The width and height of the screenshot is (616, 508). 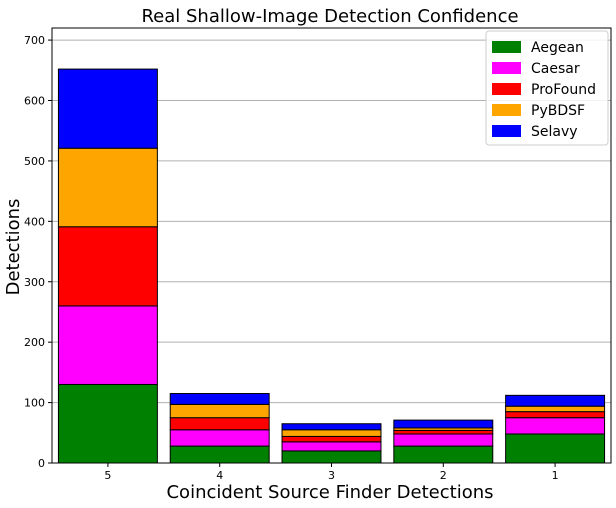 I want to click on y-axis-label: Detections, so click(x=13, y=247).